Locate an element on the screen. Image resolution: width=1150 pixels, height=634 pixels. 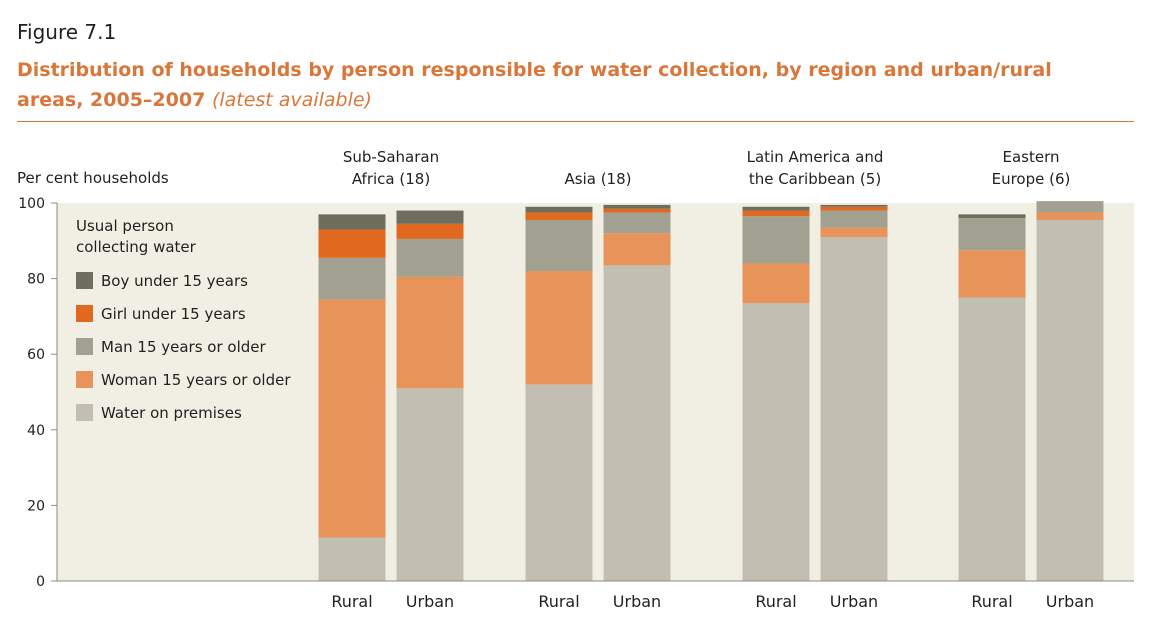
region-label: Eastern is located at coordinates (1030, 157).